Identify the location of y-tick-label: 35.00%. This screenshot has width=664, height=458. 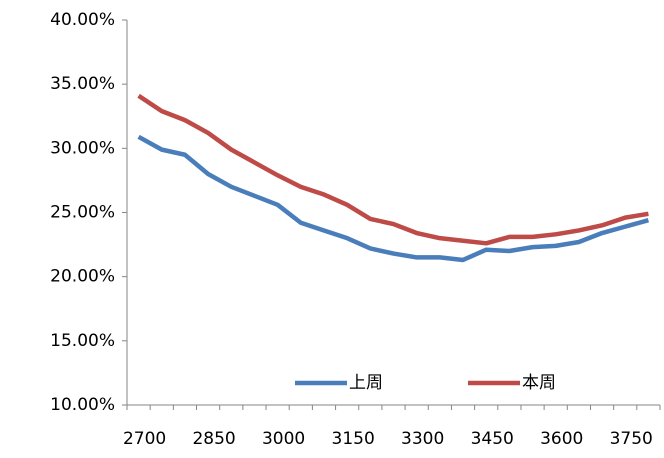
(82, 84).